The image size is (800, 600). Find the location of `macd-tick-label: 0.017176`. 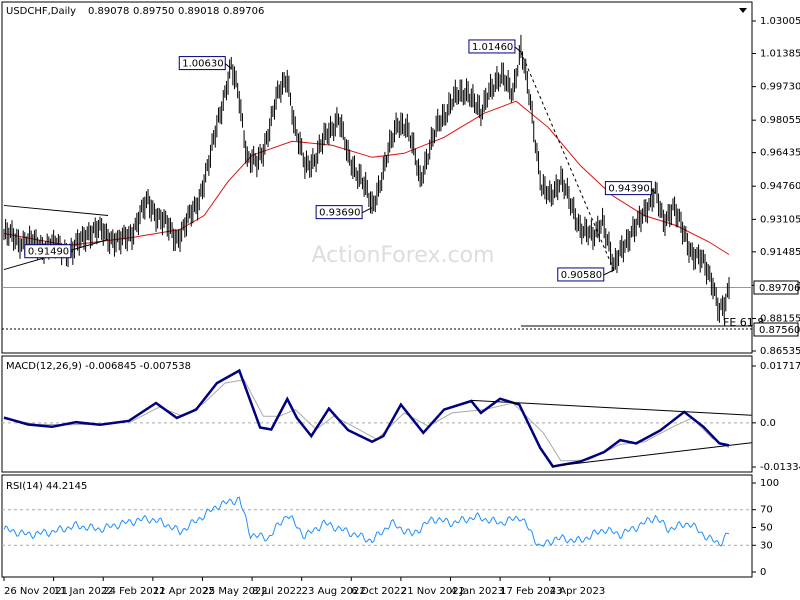

macd-tick-label: 0.017176 is located at coordinates (780, 366).